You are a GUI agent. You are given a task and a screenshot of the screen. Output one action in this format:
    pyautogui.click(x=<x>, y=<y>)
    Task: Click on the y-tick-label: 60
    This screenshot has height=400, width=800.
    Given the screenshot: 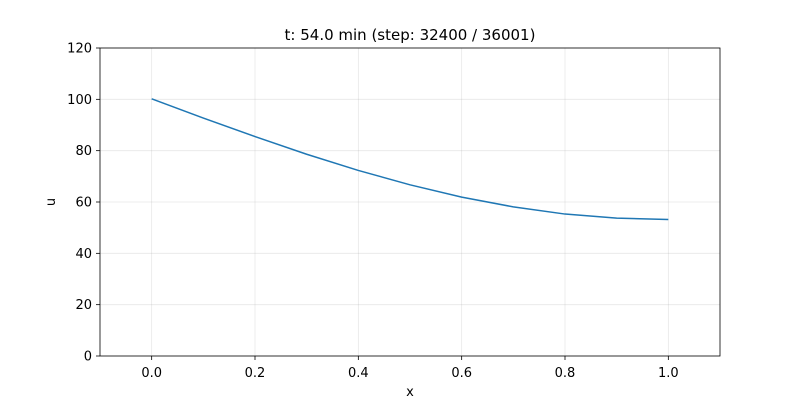 What is the action you would take?
    pyautogui.click(x=83, y=203)
    